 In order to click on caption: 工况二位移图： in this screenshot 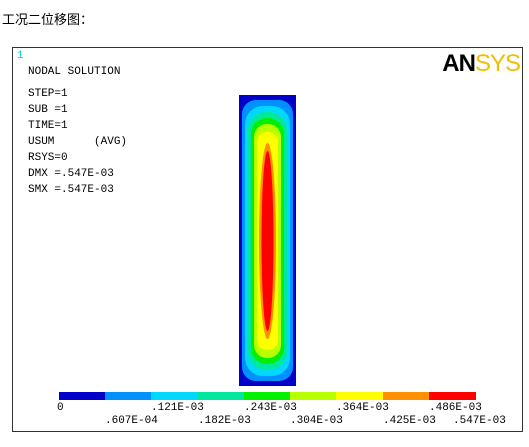, I will do `click(48, 20)`.